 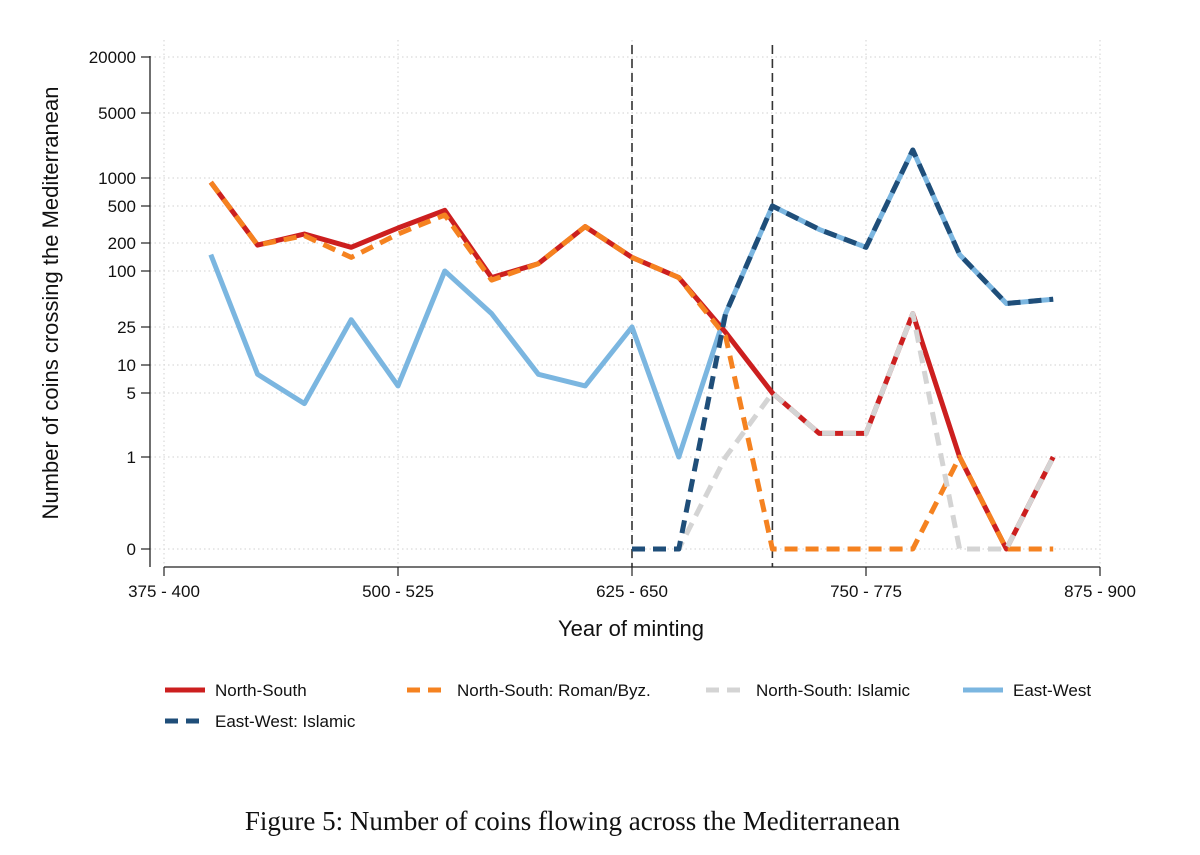 I want to click on y-tick-label: 5000, so click(x=117, y=113).